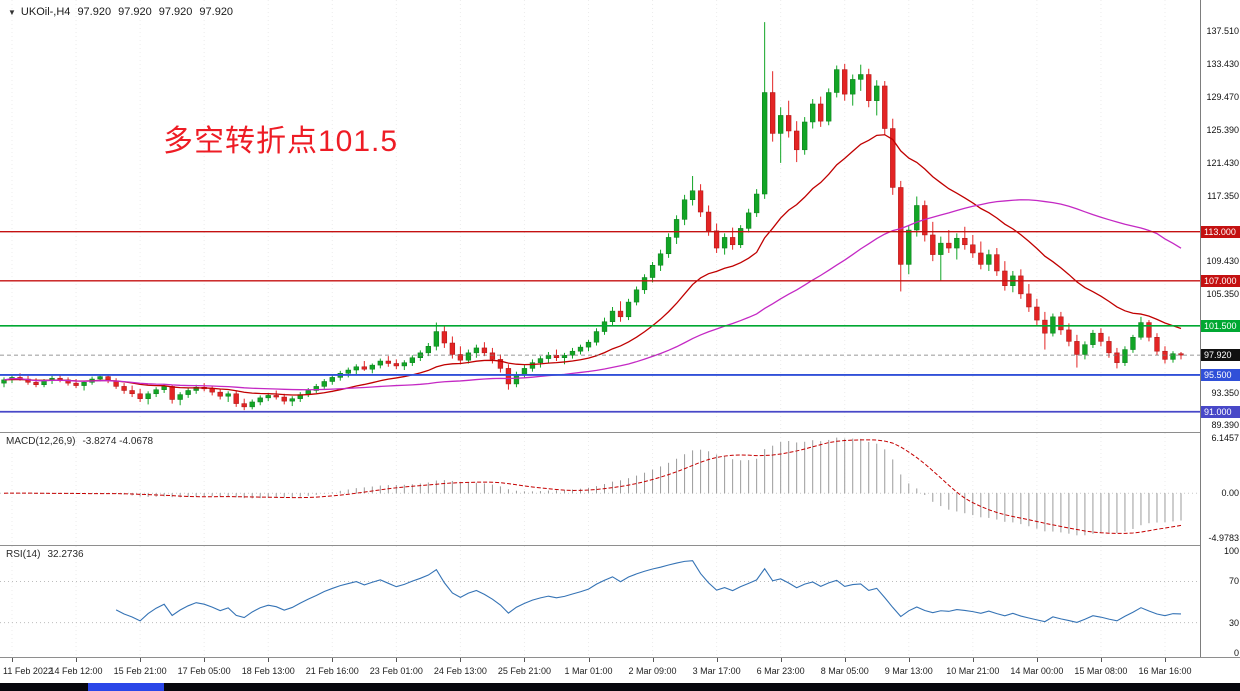  I want to click on price-badge: 91.000, so click(1220, 411).